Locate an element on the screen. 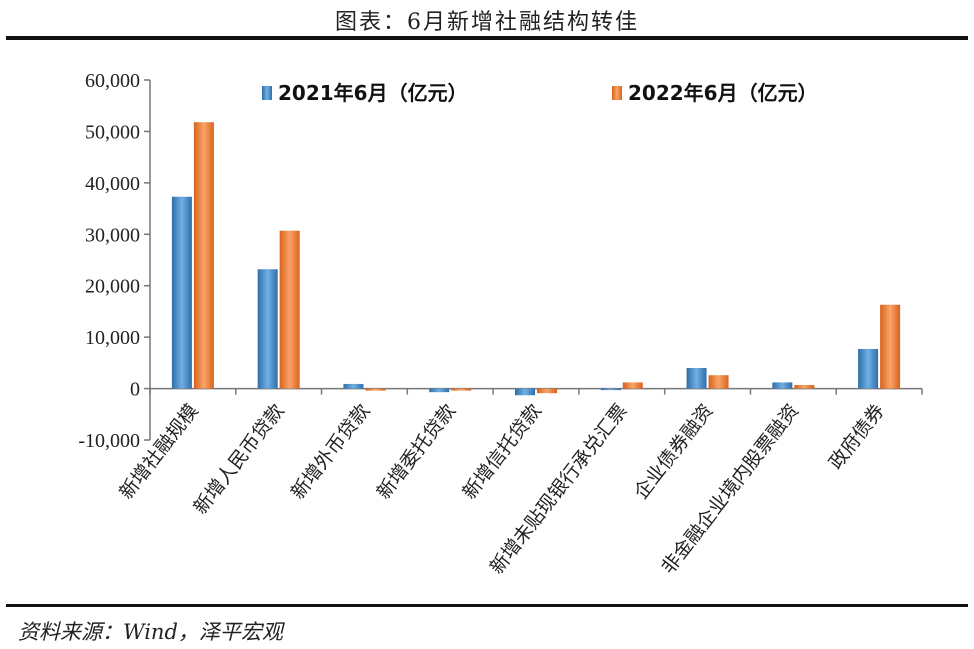  y-tick-label: 10,000 is located at coordinates (112, 338).